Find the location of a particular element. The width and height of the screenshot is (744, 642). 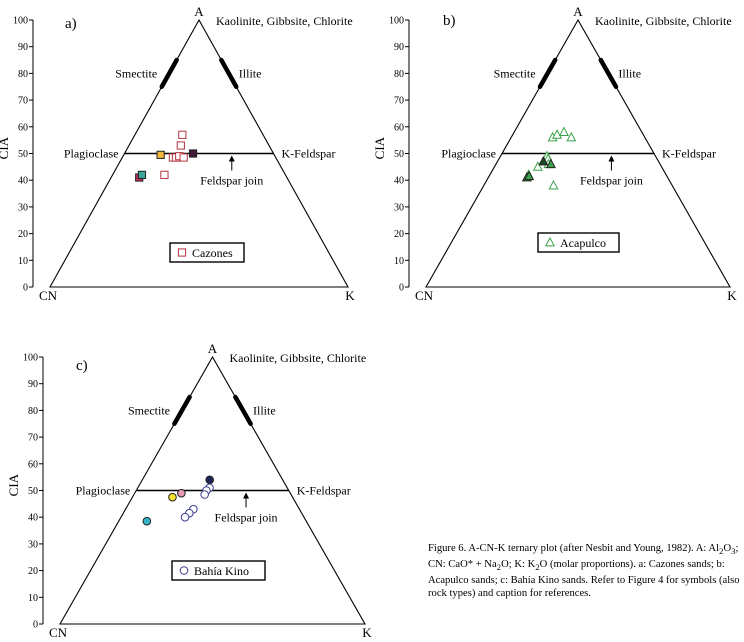

smectite-bar is located at coordinates (547, 73).